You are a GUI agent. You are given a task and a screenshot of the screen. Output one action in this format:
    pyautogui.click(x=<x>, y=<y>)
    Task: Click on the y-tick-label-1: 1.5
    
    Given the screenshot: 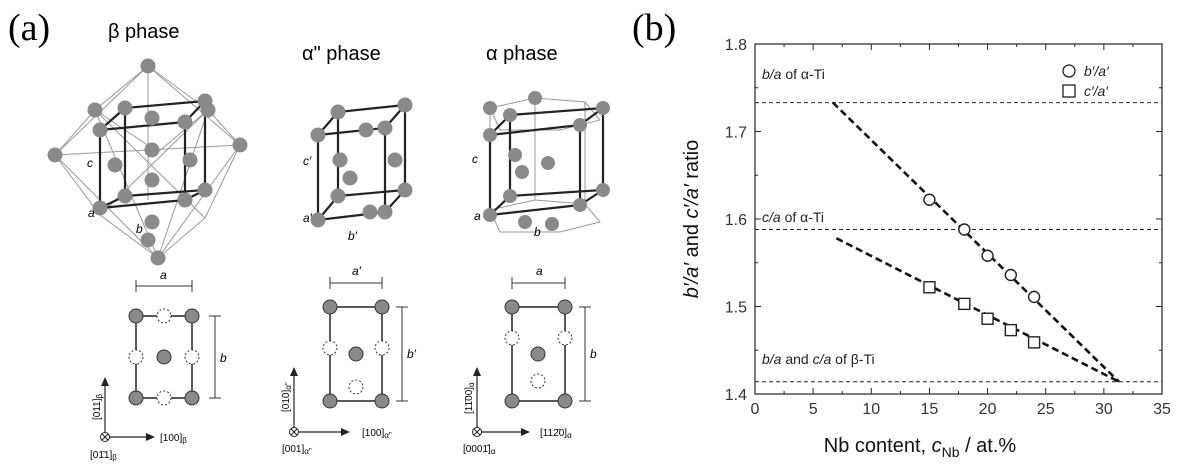 What is the action you would take?
    pyautogui.click(x=736, y=308)
    